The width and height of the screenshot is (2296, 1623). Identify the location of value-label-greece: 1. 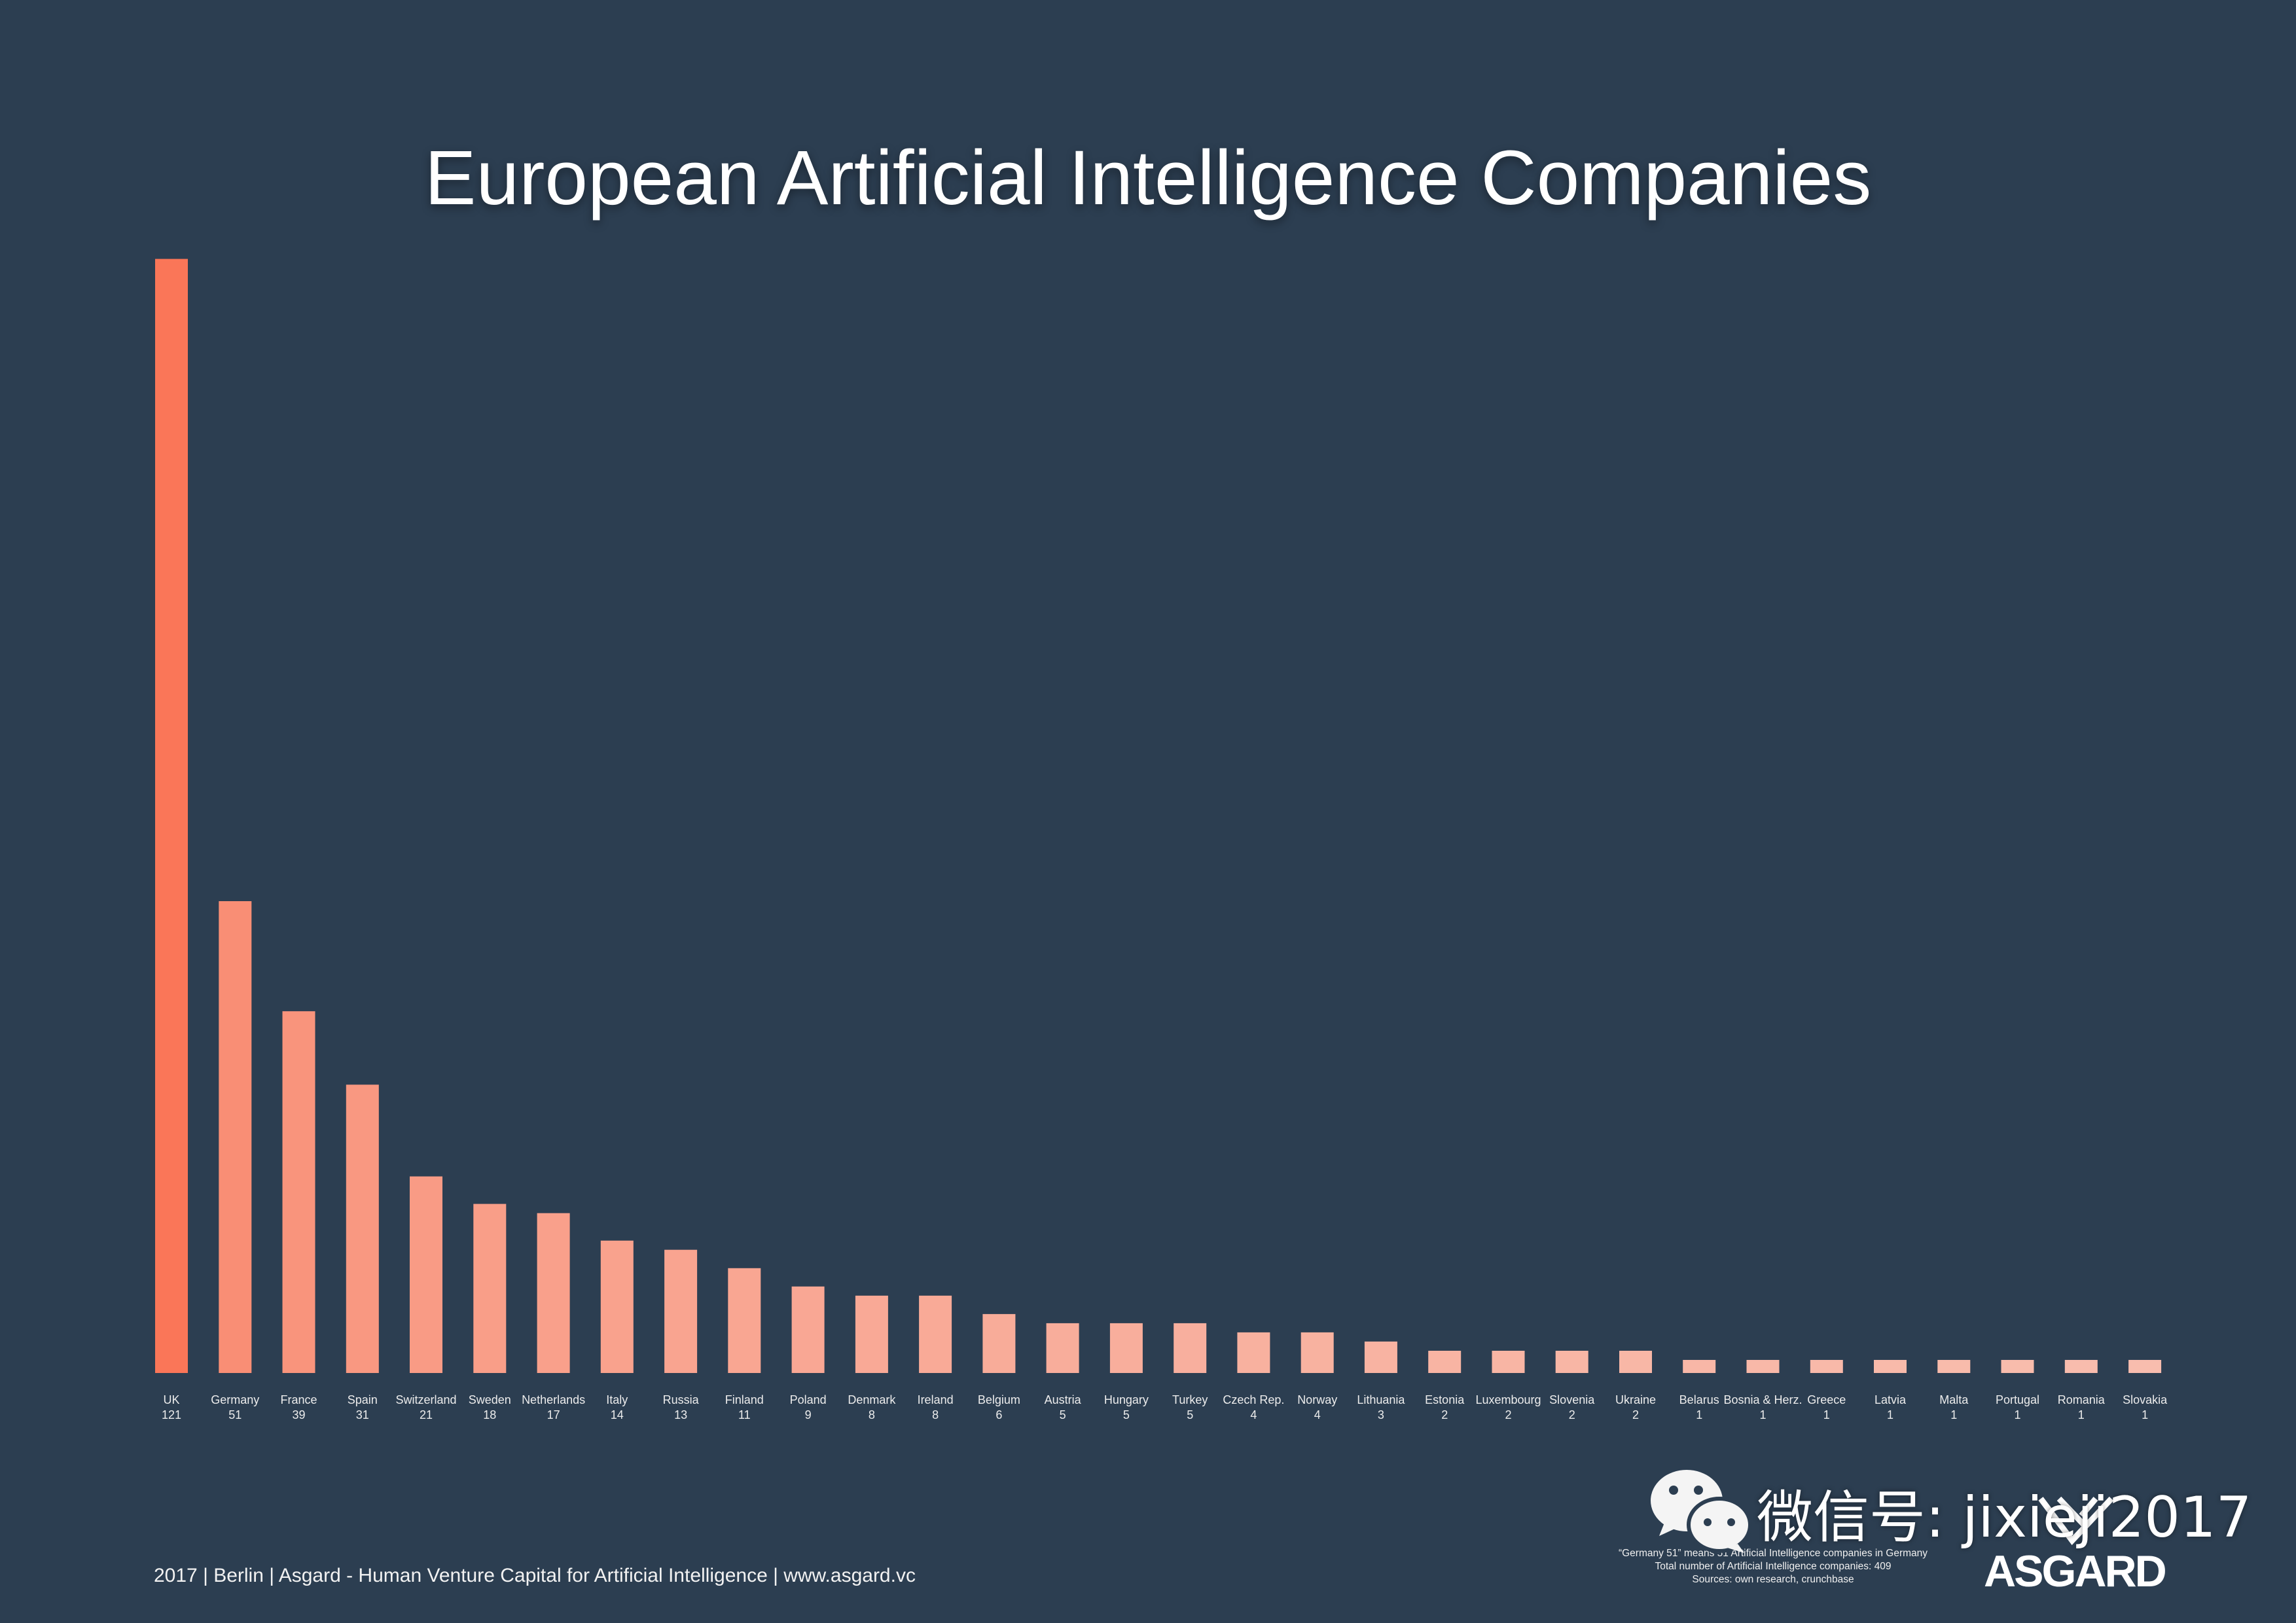
(1826, 1414).